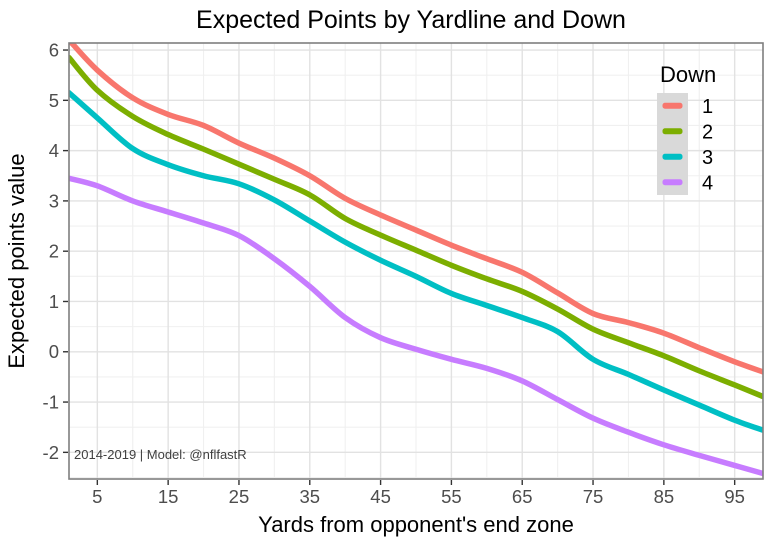 The height and width of the screenshot is (549, 768). Describe the element at coordinates (309, 496) in the screenshot. I see `x-tick-label: 35` at that location.